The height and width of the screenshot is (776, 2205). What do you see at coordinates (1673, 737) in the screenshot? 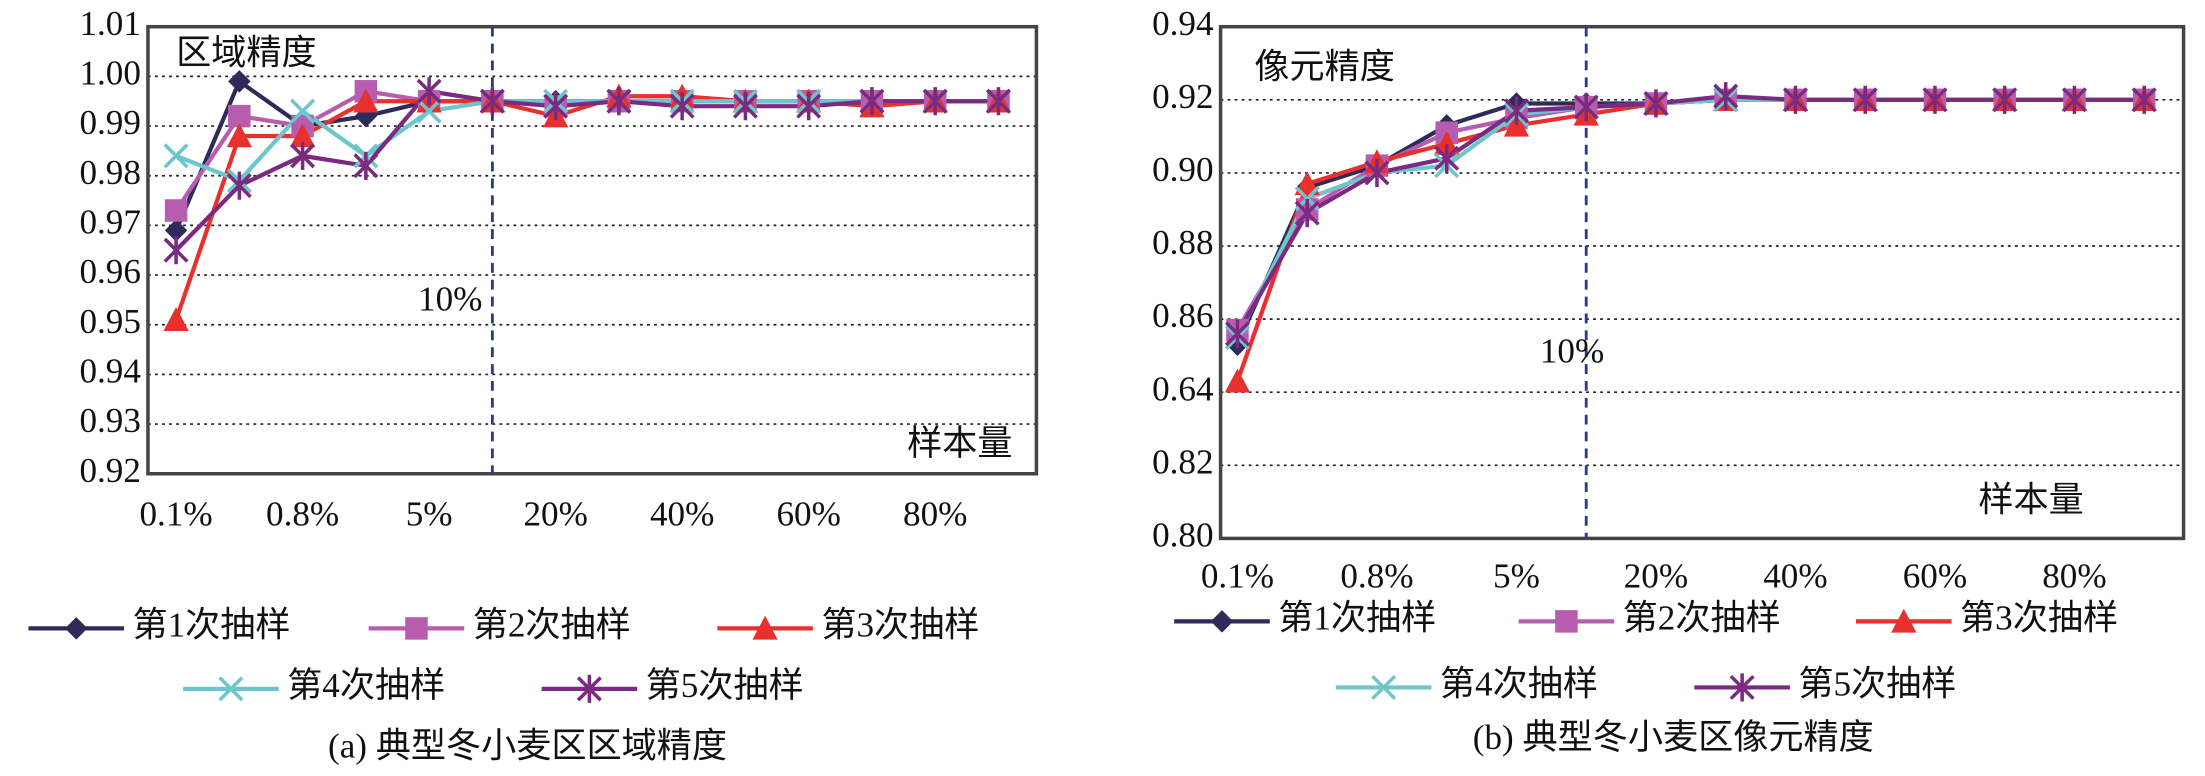
I see `chart-caption: (b) 典型冬小麦区像元精度` at bounding box center [1673, 737].